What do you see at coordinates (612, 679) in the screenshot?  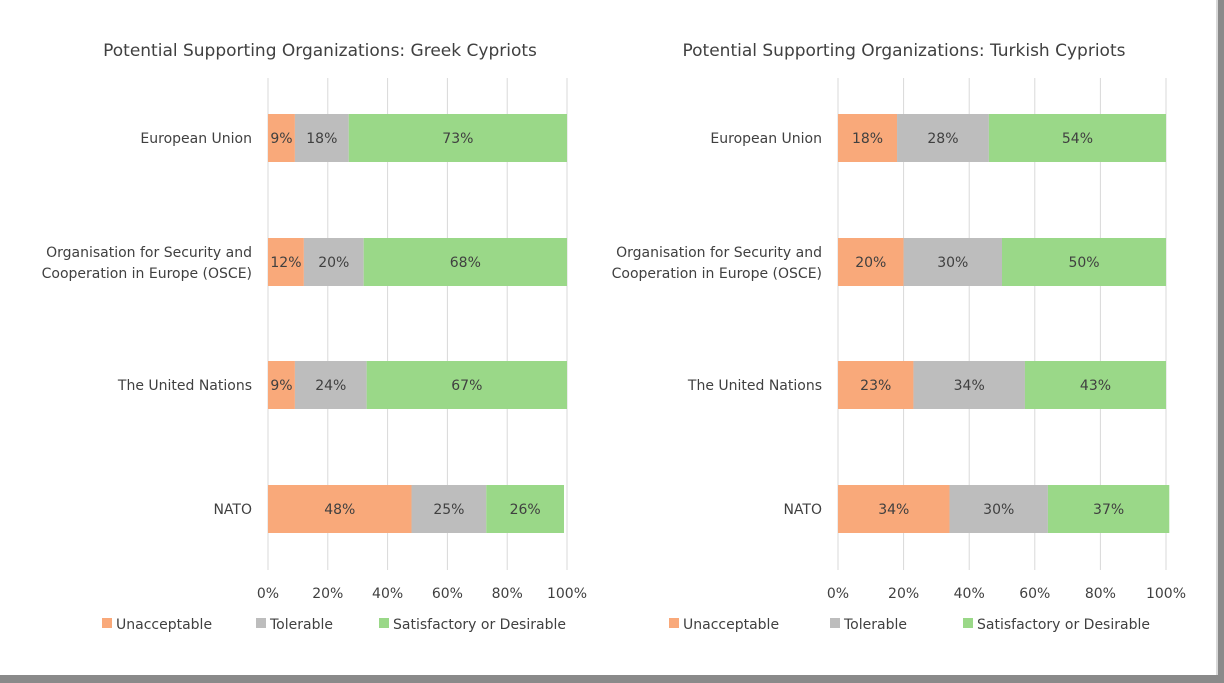 I see `window-frame-bottom` at bounding box center [612, 679].